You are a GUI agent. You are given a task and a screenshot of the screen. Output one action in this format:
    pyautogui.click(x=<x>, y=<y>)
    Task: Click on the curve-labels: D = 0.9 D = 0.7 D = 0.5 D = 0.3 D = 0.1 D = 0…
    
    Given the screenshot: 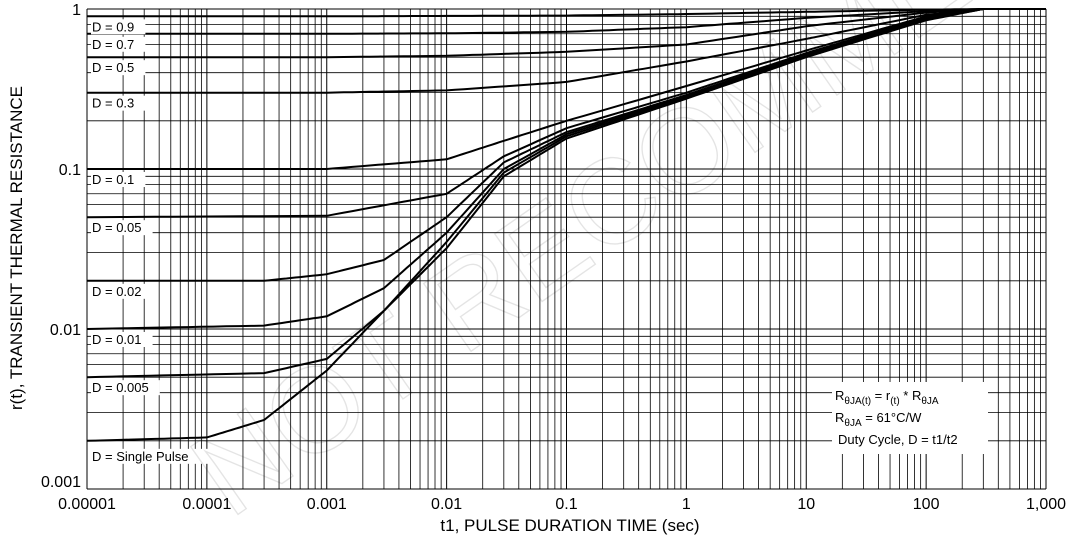 What is the action you would take?
    pyautogui.click(x=151, y=241)
    